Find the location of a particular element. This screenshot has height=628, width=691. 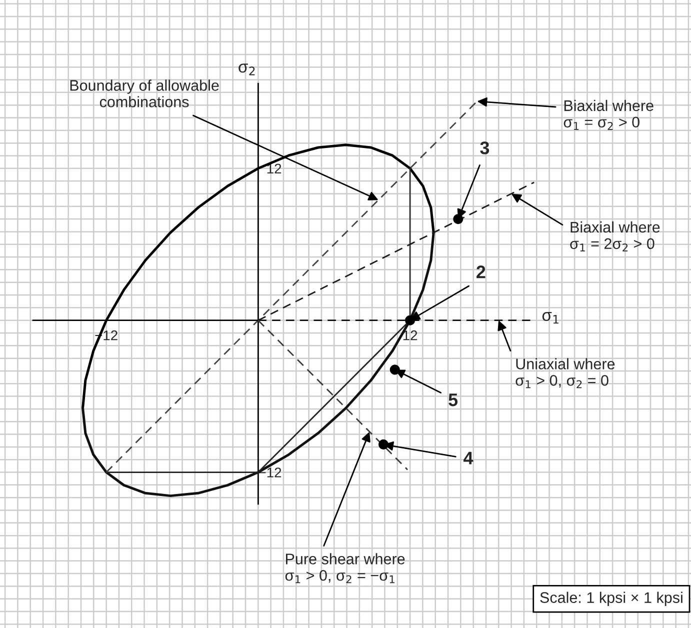

annotation: Pure shear where σ$_{1}$ > 0, σ$_{2}$ = −σ$_{1}$ is located at coordinates (345, 568).